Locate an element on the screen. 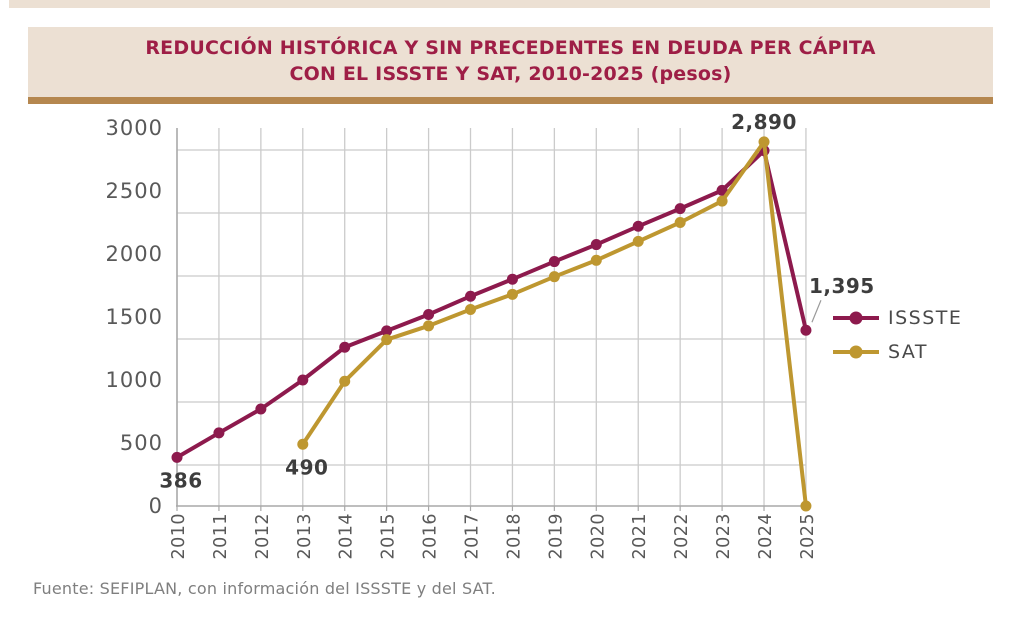  top-border-strip is located at coordinates (499, 4).